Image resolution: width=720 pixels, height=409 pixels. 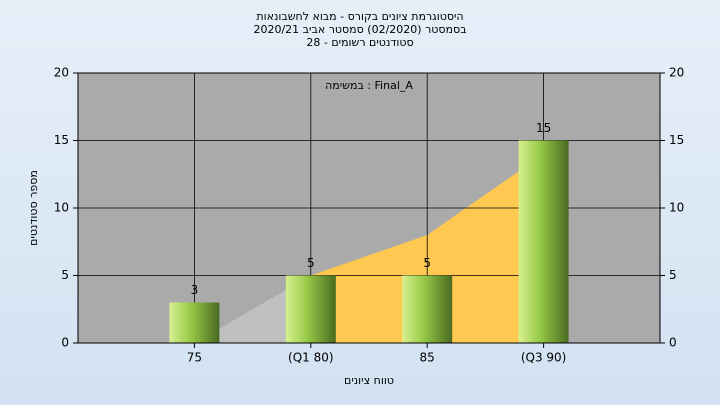 I want to click on y-tick-label: 10, so click(x=61, y=208).